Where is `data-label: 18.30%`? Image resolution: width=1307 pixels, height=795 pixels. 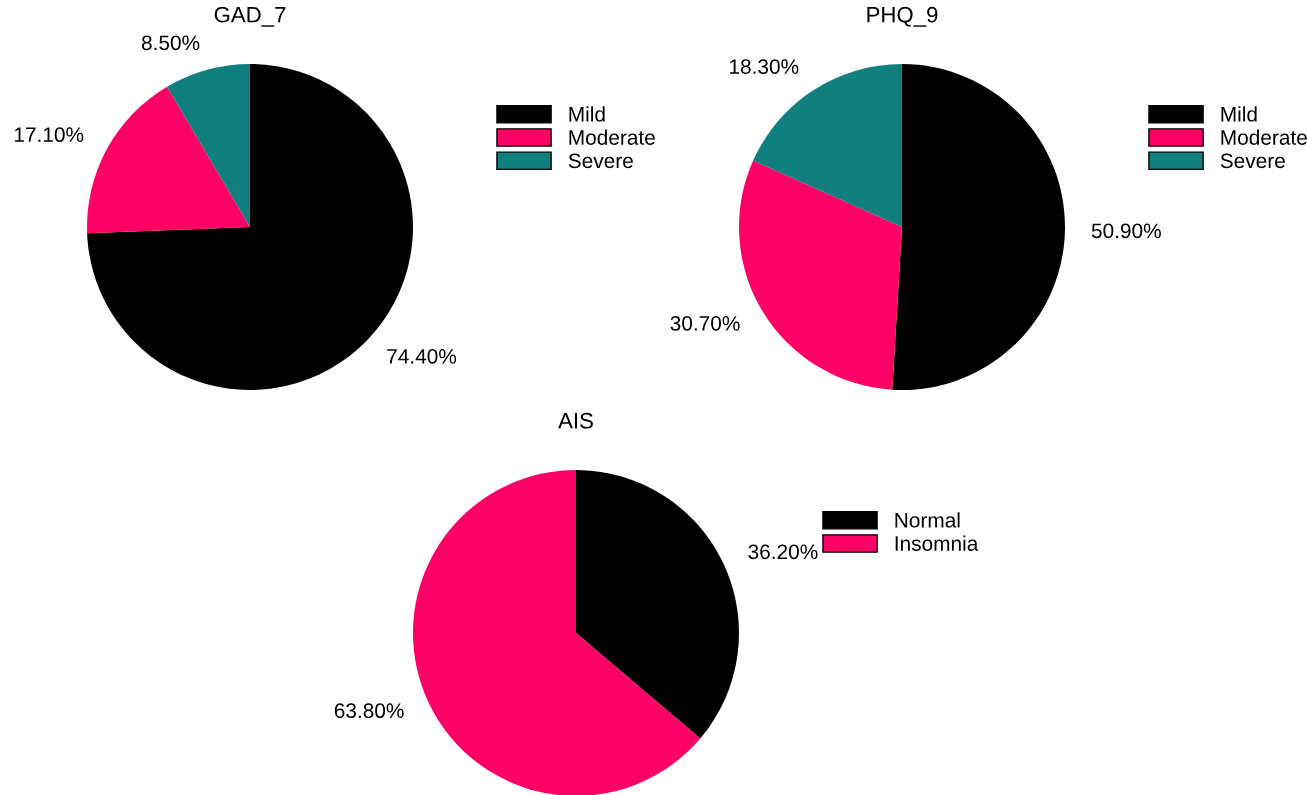
data-label: 18.30% is located at coordinates (764, 66).